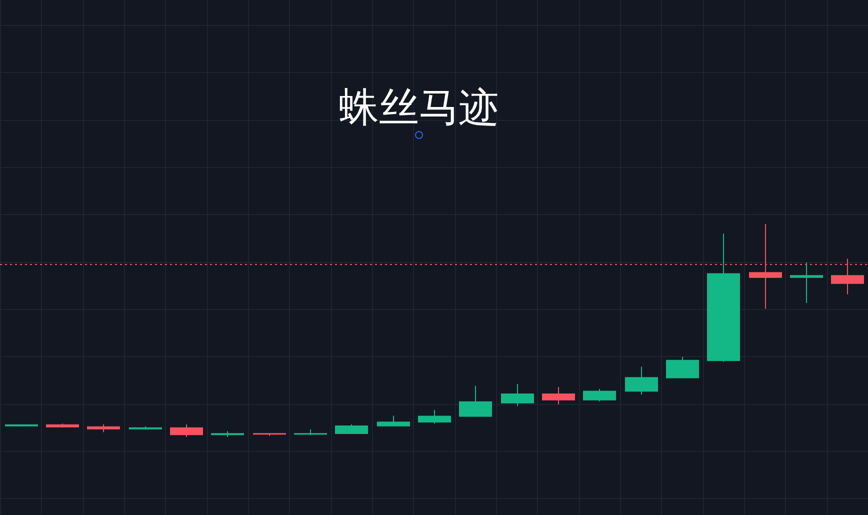 Image resolution: width=868 pixels, height=515 pixels. I want to click on candlestick, so click(806, 283).